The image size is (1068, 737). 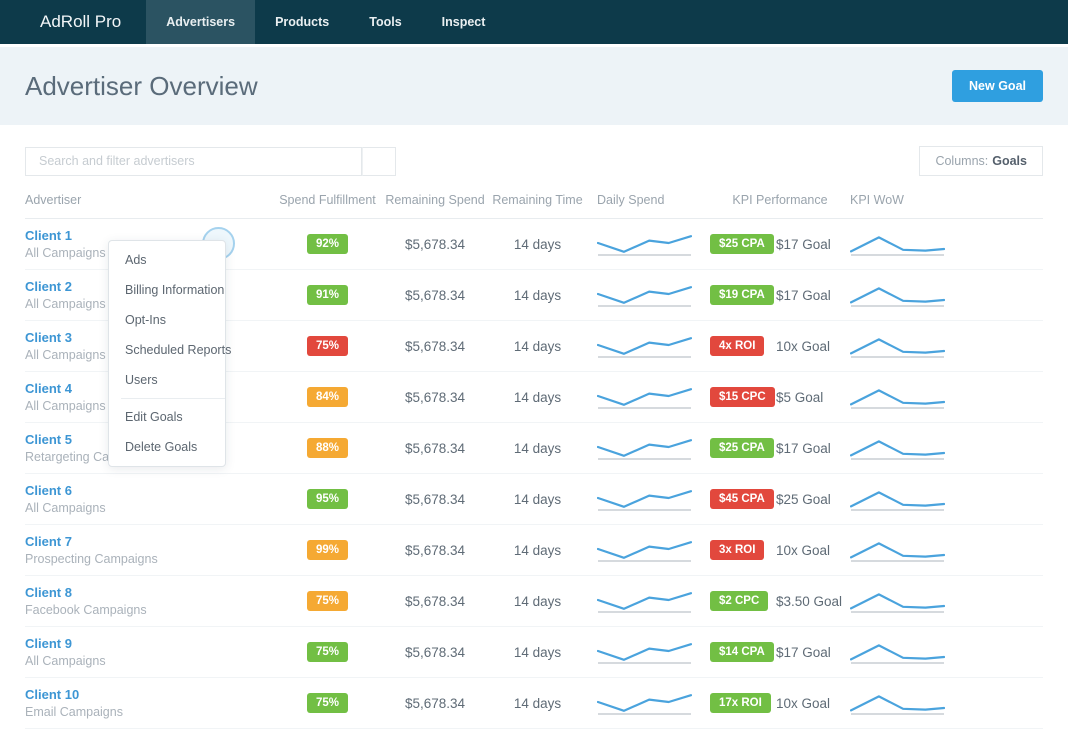 I want to click on column-header-kpi-wow: KPI WoW, so click(x=877, y=200).